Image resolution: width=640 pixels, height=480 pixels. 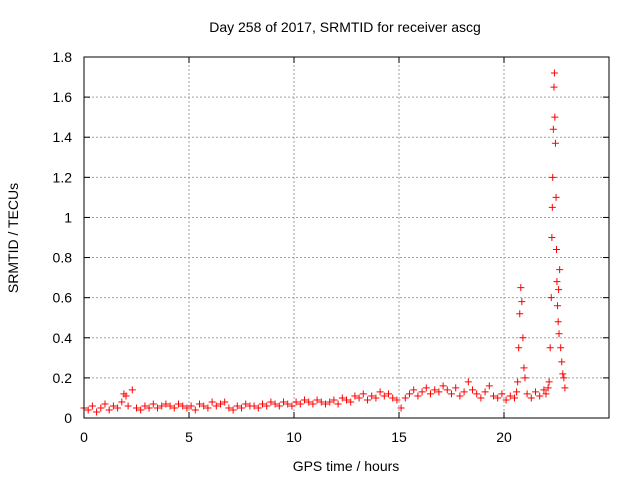 What do you see at coordinates (68, 217) in the screenshot?
I see `y-tick-label: 1` at bounding box center [68, 217].